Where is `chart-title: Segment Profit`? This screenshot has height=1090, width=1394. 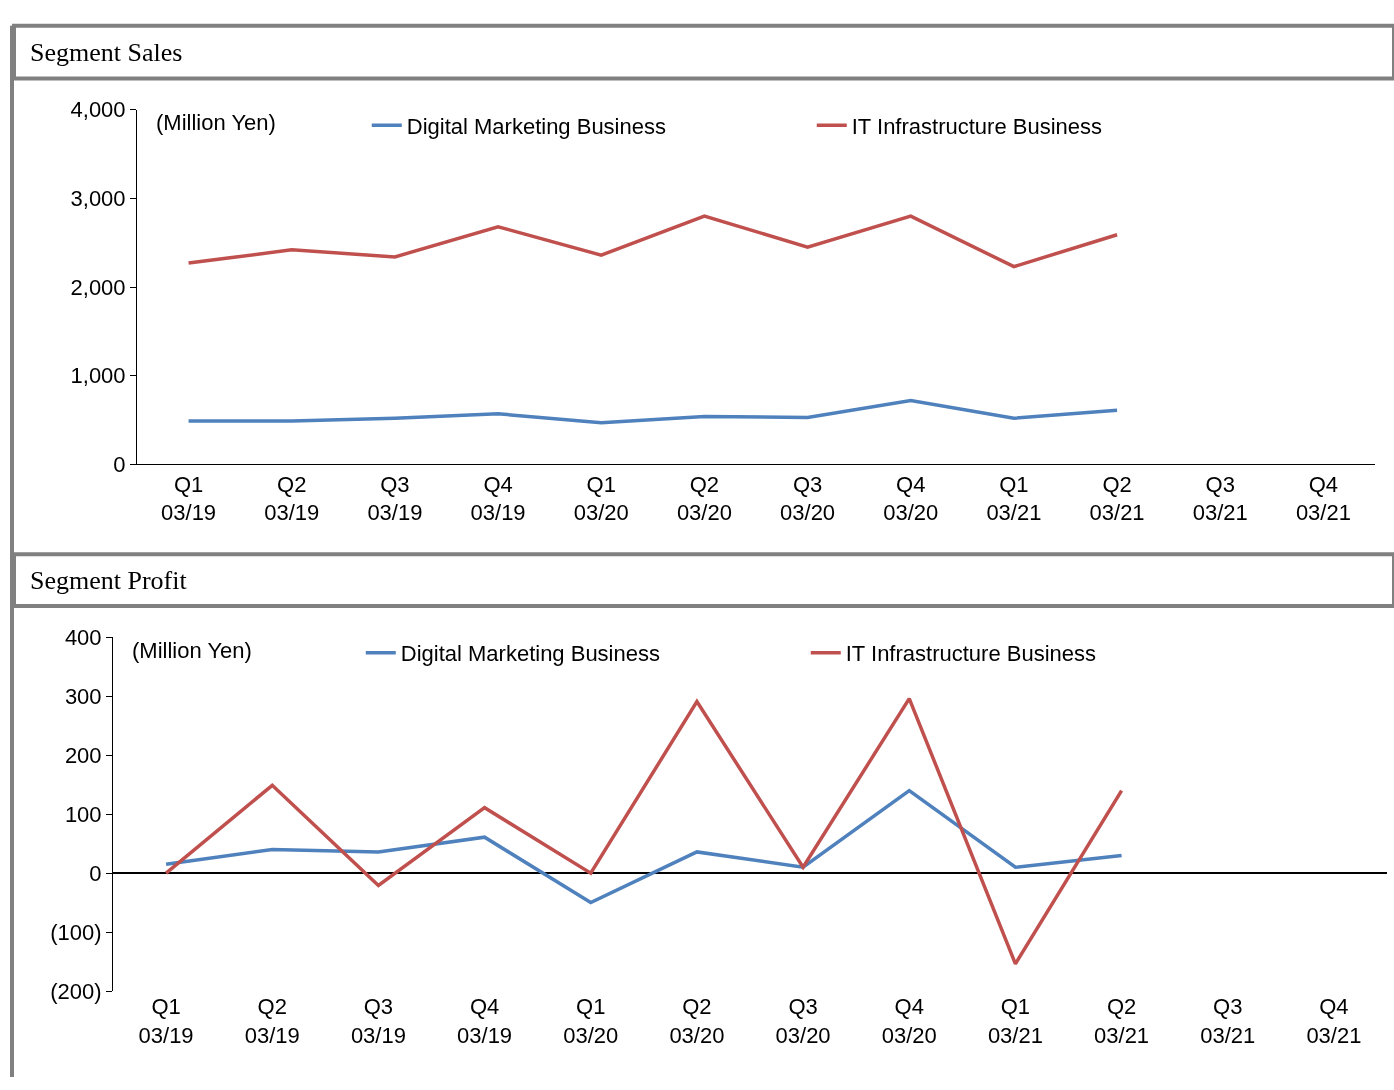
chart-title: Segment Profit is located at coordinates (109, 580).